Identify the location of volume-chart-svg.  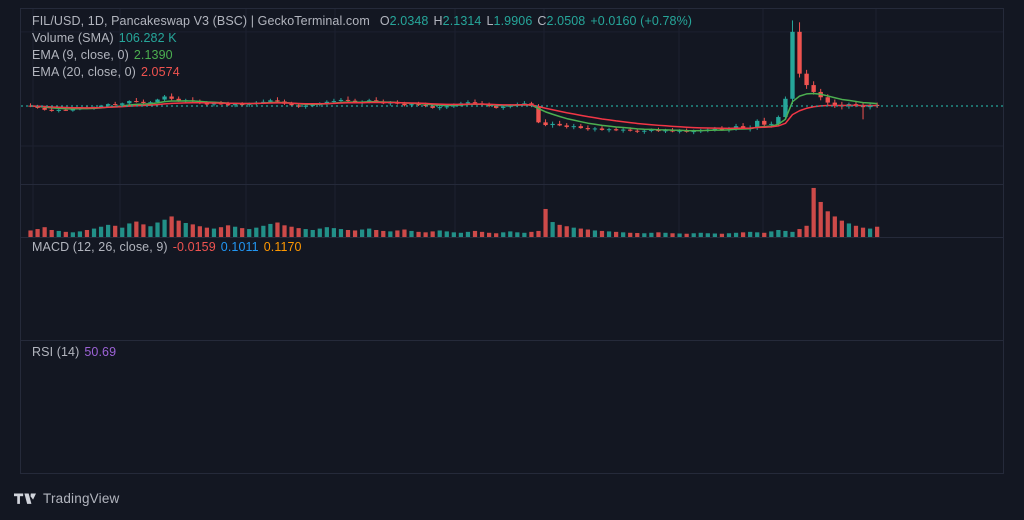
(512, 211).